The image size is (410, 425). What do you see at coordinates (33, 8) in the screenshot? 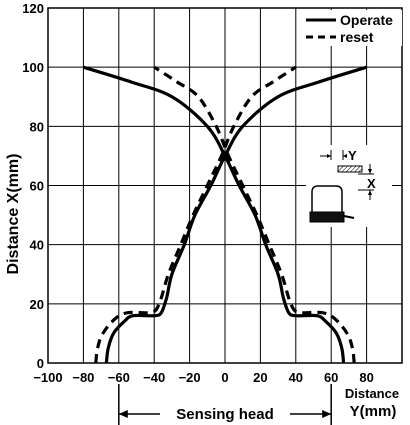
I see `y-tick-label: 120` at bounding box center [33, 8].